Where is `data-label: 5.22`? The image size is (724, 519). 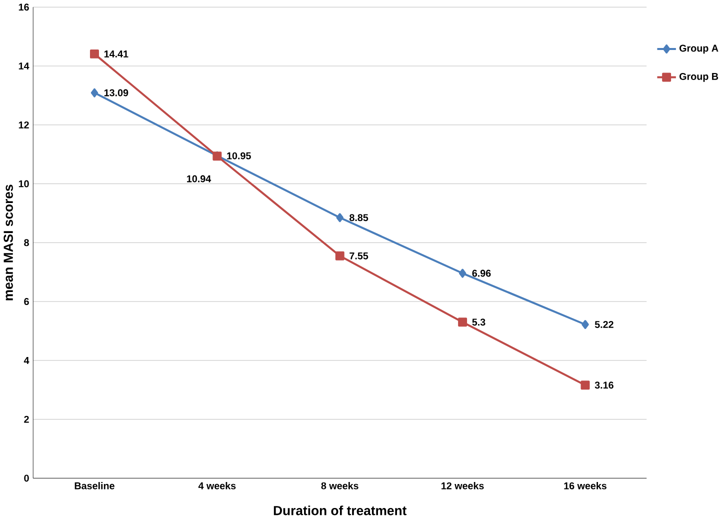
data-label: 5.22 is located at coordinates (604, 324).